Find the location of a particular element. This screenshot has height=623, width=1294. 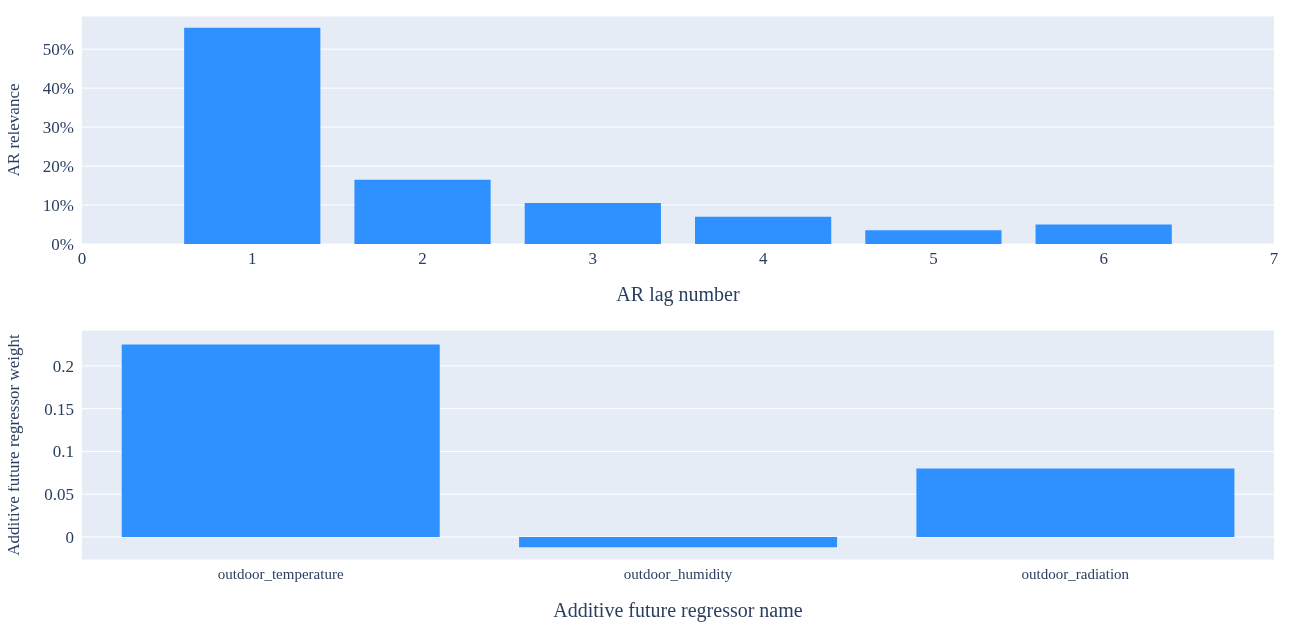

y-tick-label: 30% is located at coordinates (58, 128).